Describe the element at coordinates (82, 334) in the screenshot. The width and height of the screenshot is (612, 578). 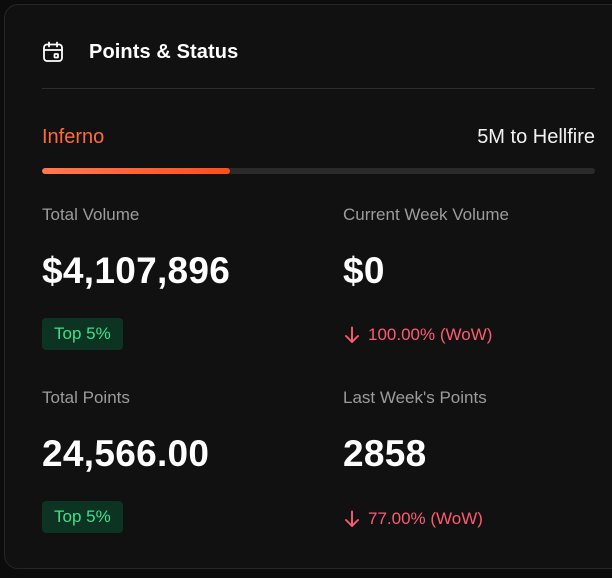
I see `total-volume-rank-badge: Top 5%` at that location.